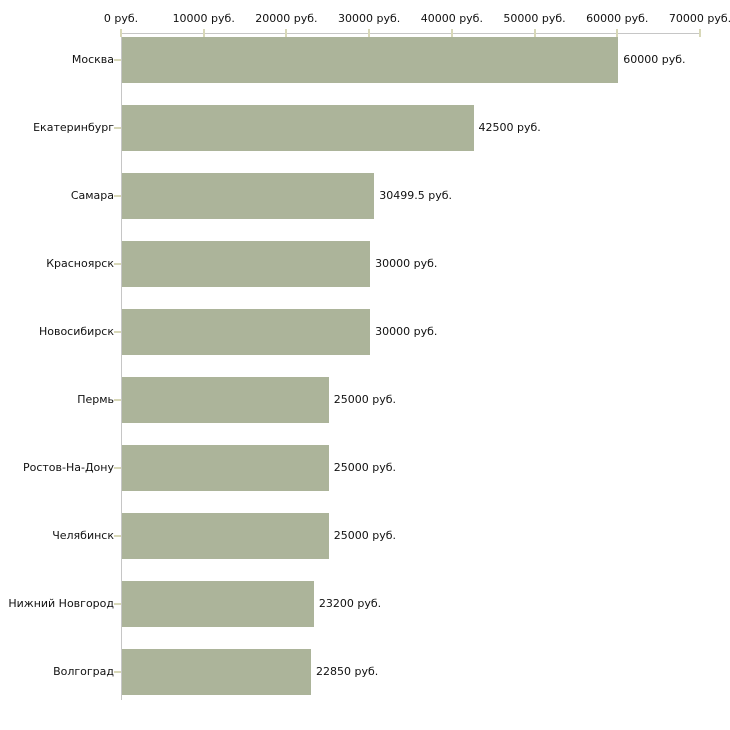  I want to click on x-axis-tick-label: 50000 руб., so click(534, 18).